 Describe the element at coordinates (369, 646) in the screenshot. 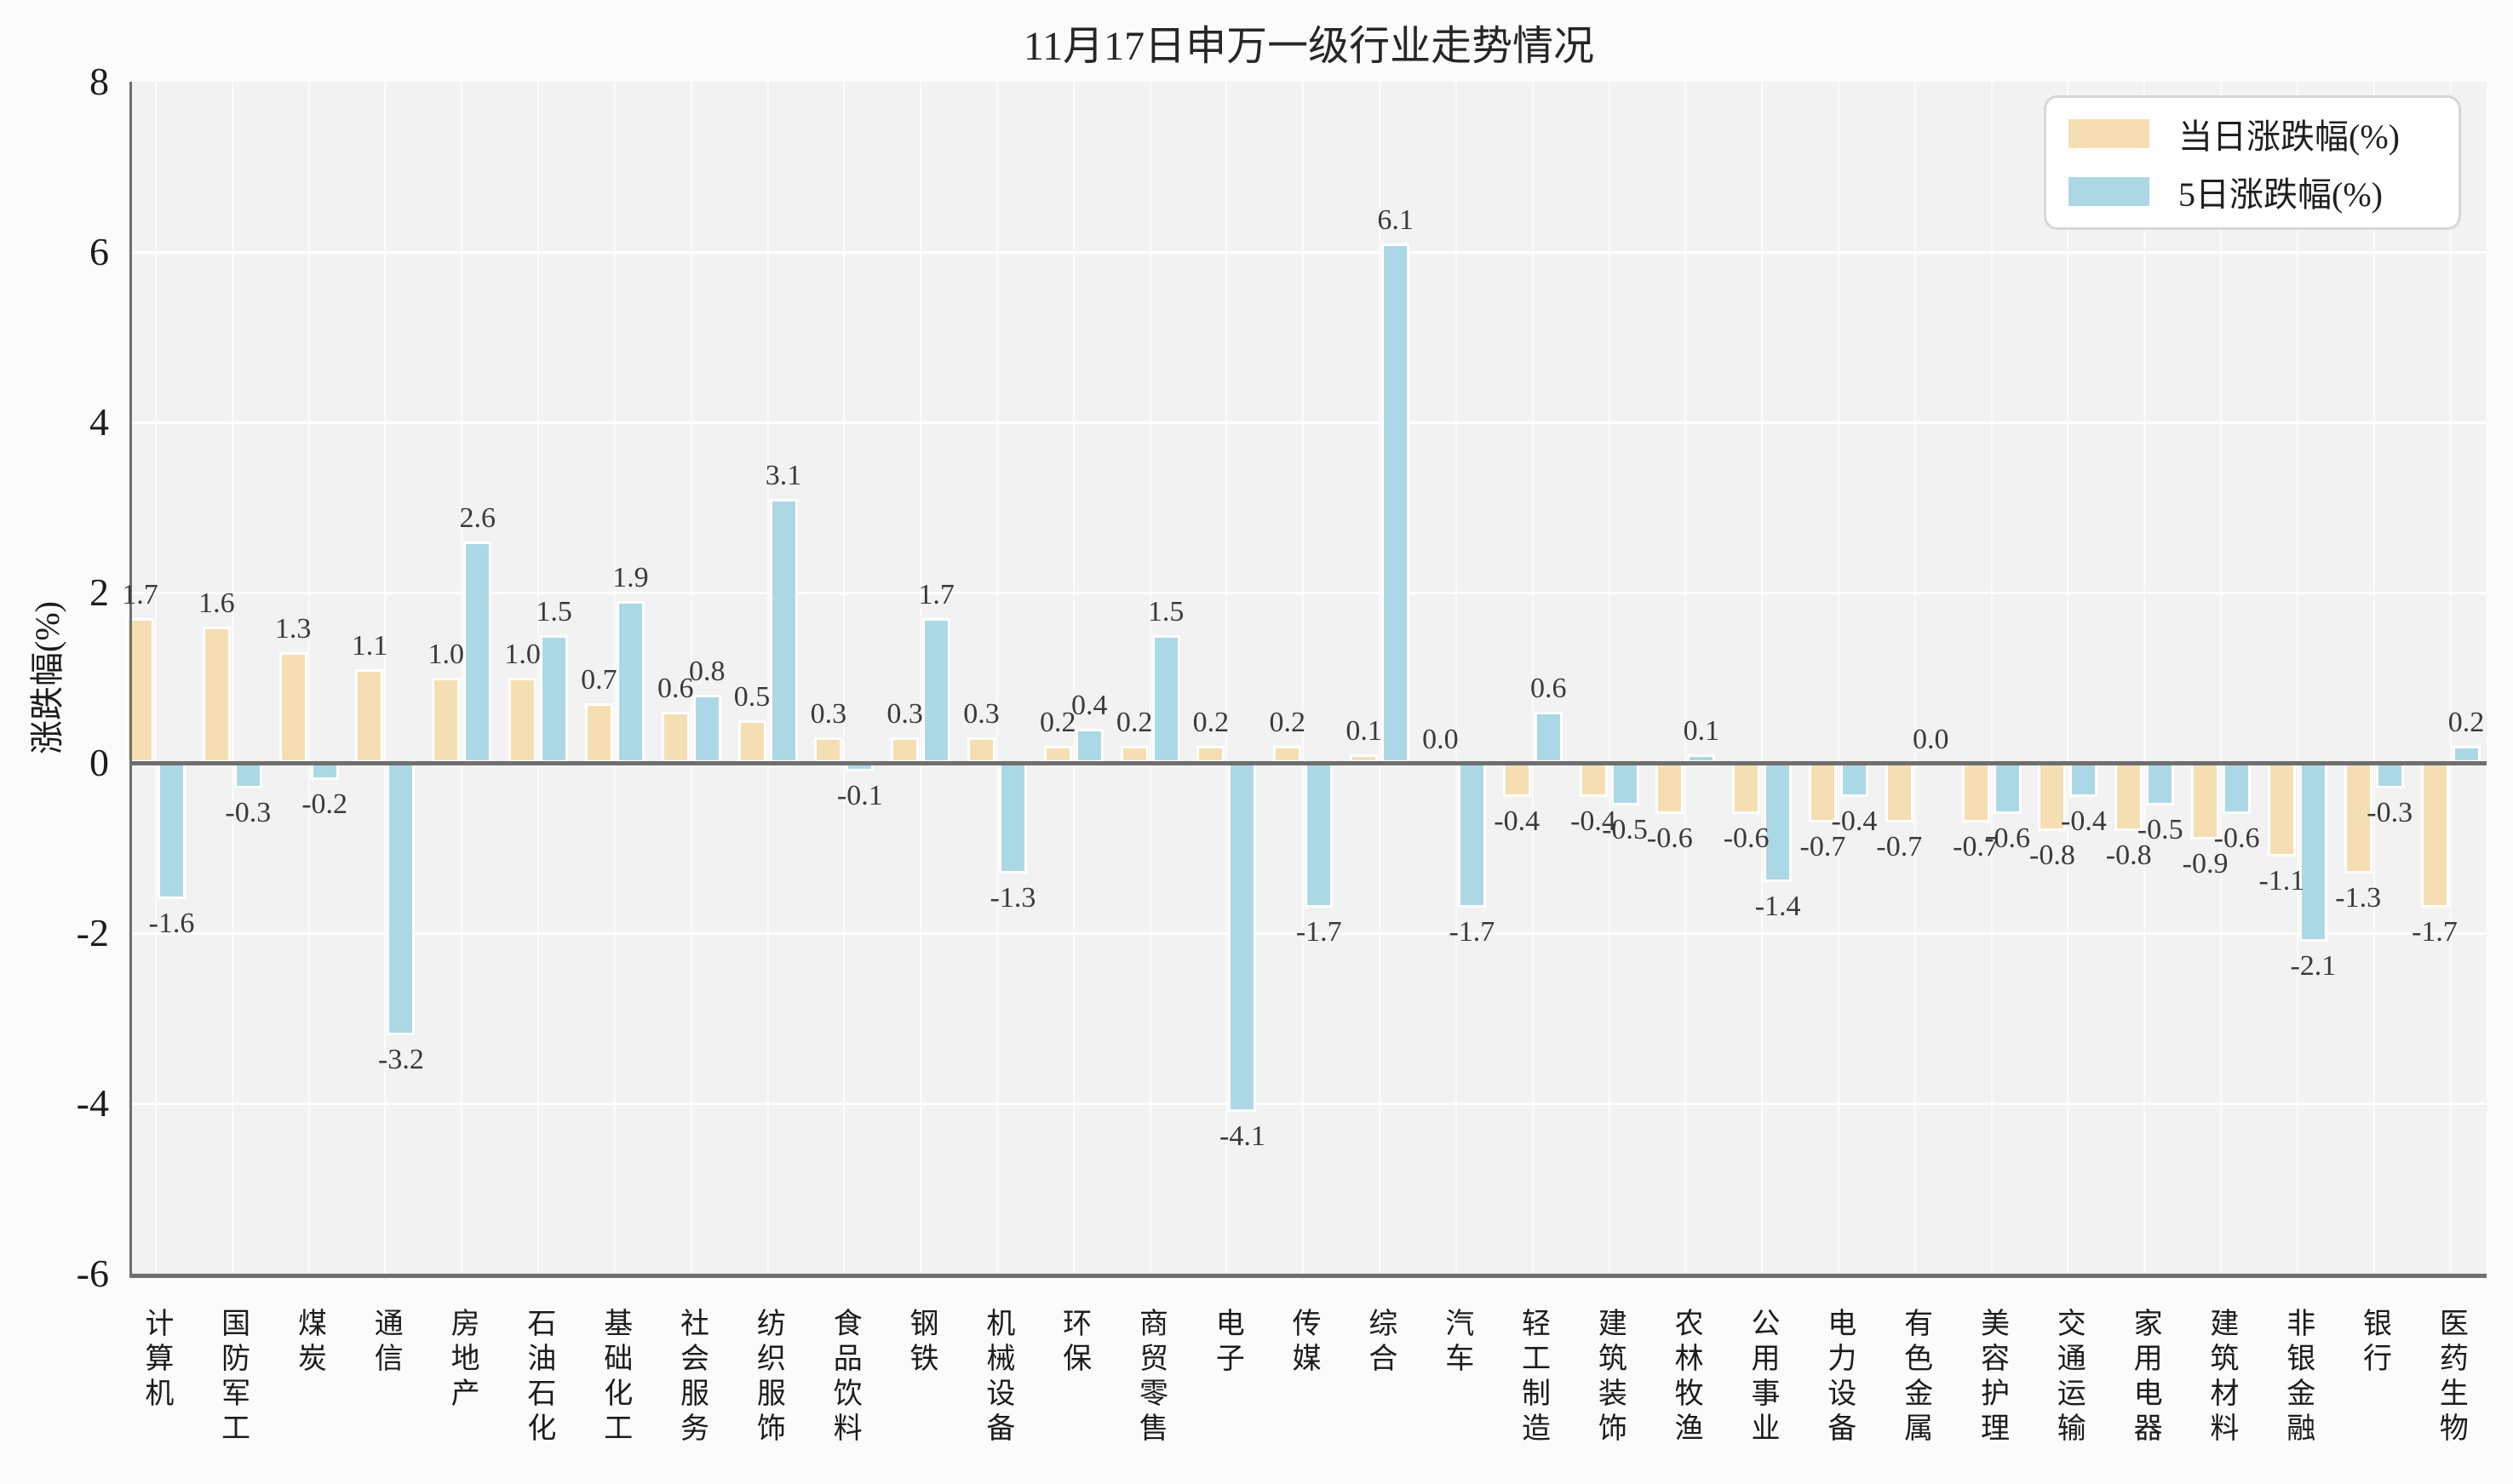

I see `value-label: 1.1` at that location.